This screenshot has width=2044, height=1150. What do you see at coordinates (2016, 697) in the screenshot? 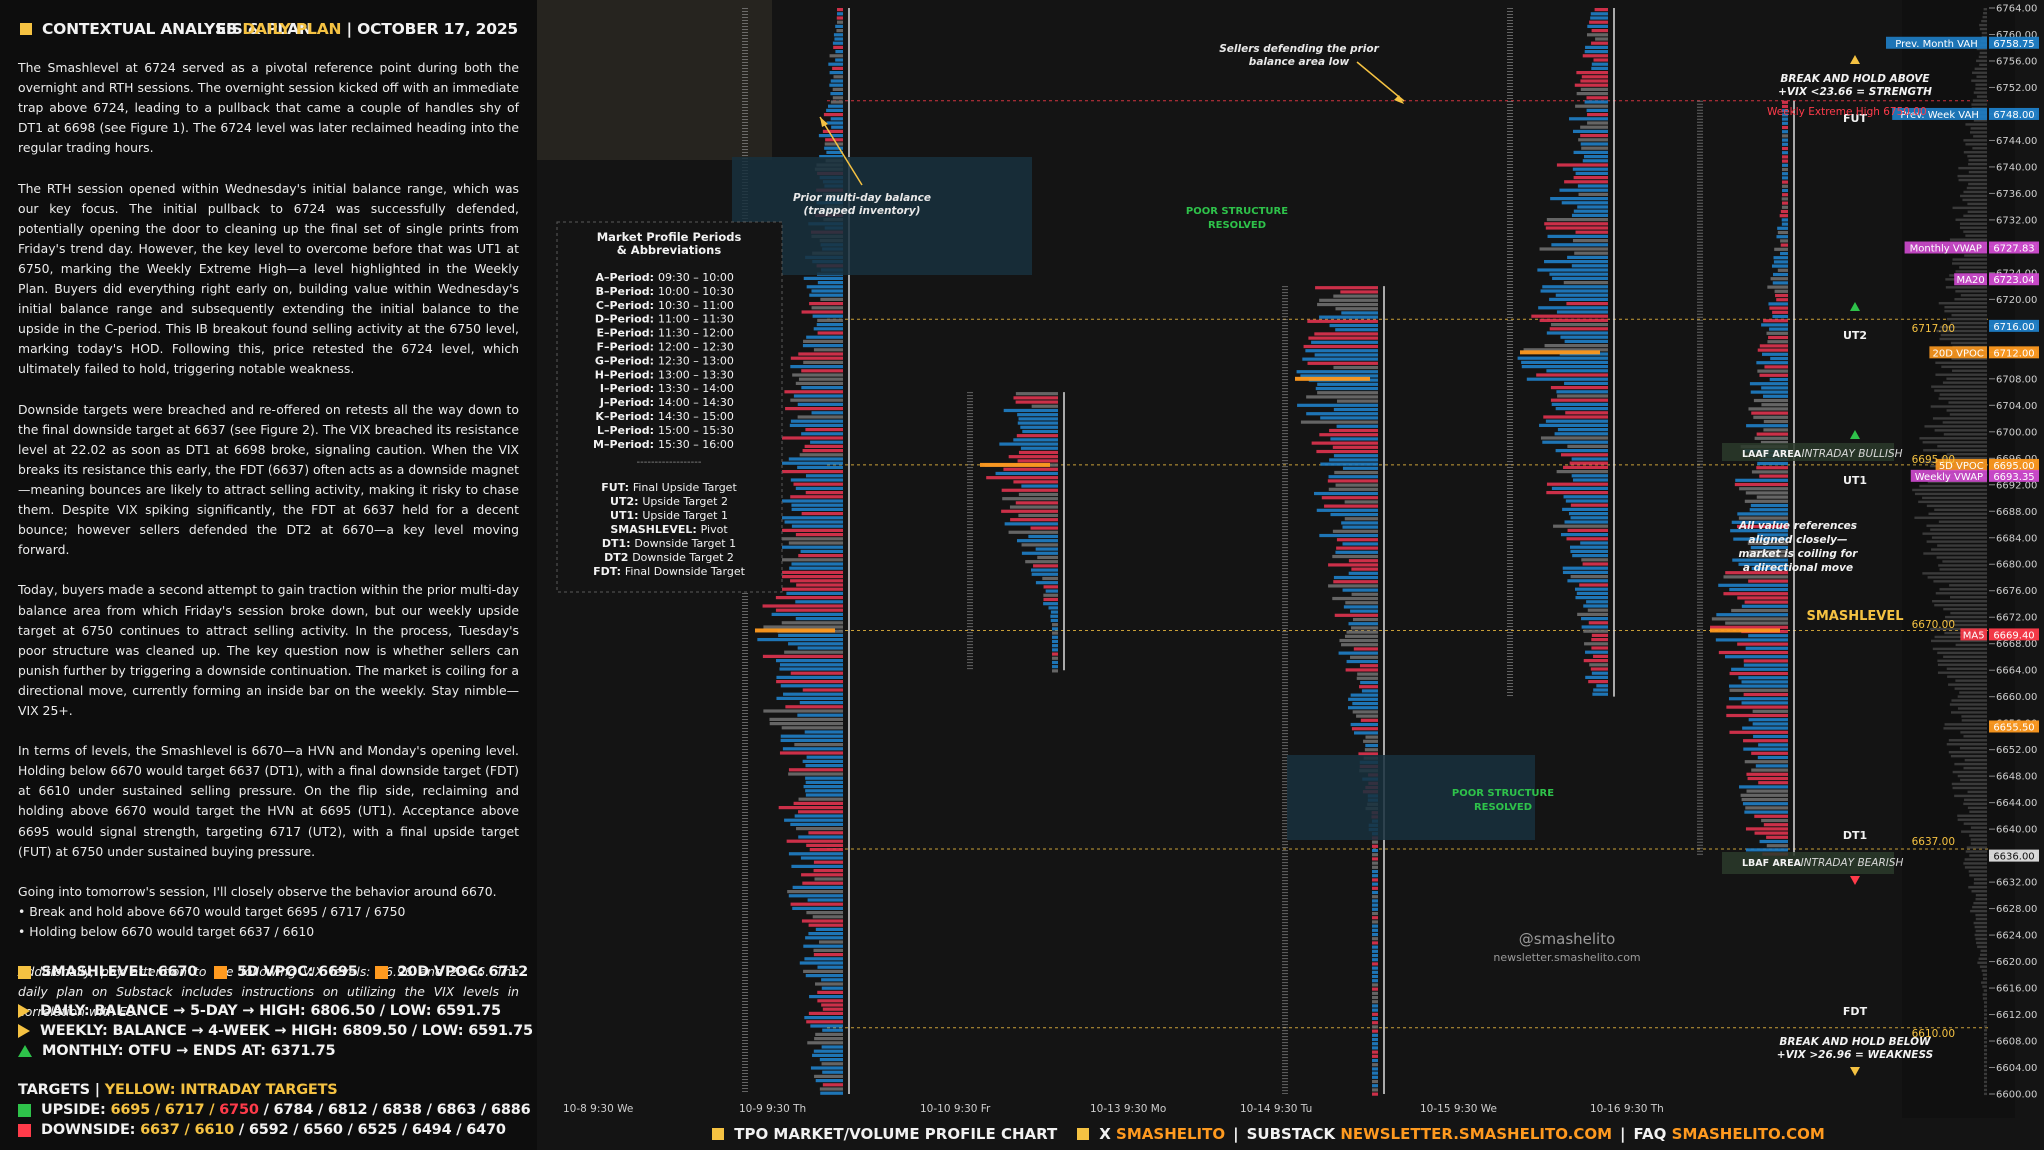
I see `y-tick-label: 6660.00` at bounding box center [2016, 697].